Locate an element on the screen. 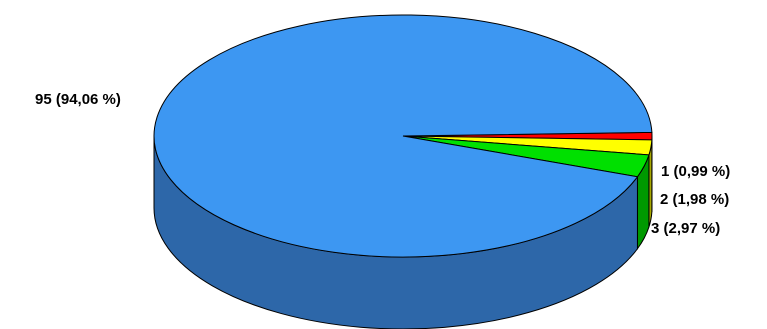 The image size is (767, 329). slice-label-3: 3 (2,97 %) is located at coordinates (685, 228).